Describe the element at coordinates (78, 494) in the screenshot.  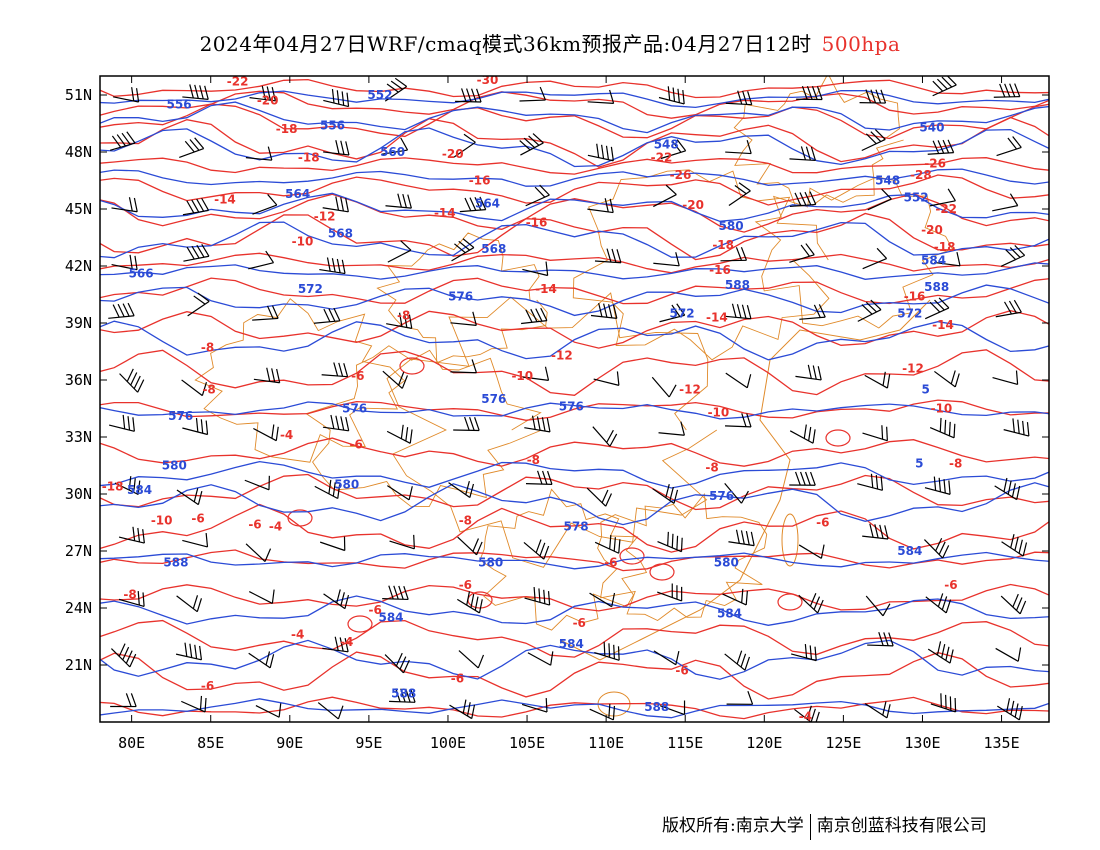
I see `lat-tick-label: 30N` at that location.